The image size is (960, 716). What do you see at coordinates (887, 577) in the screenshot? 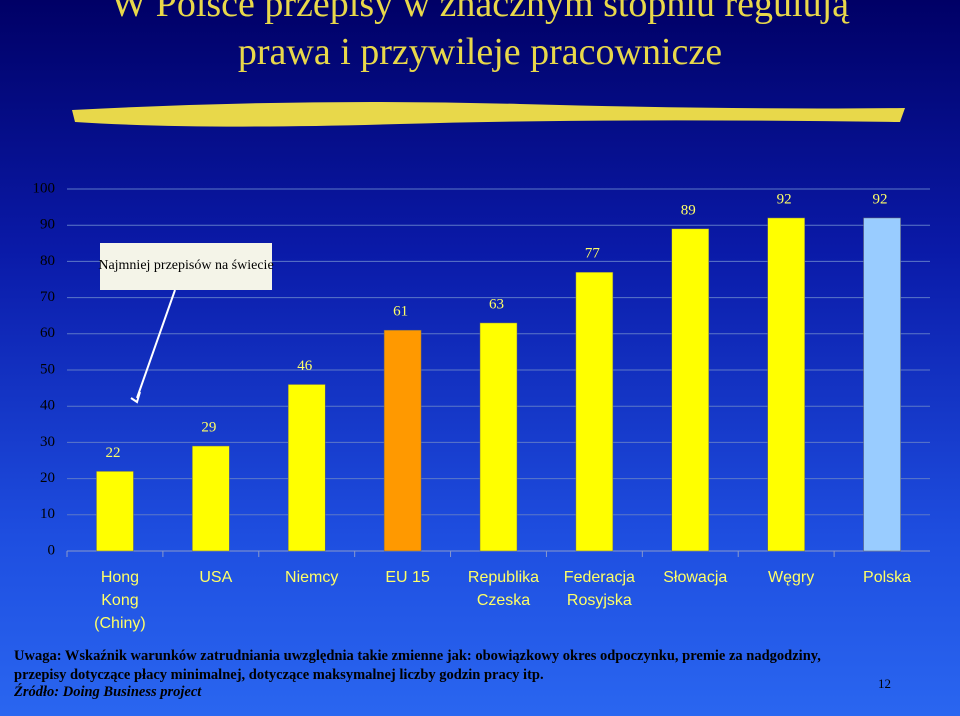
I see `x-tick-label: Polska` at bounding box center [887, 577].